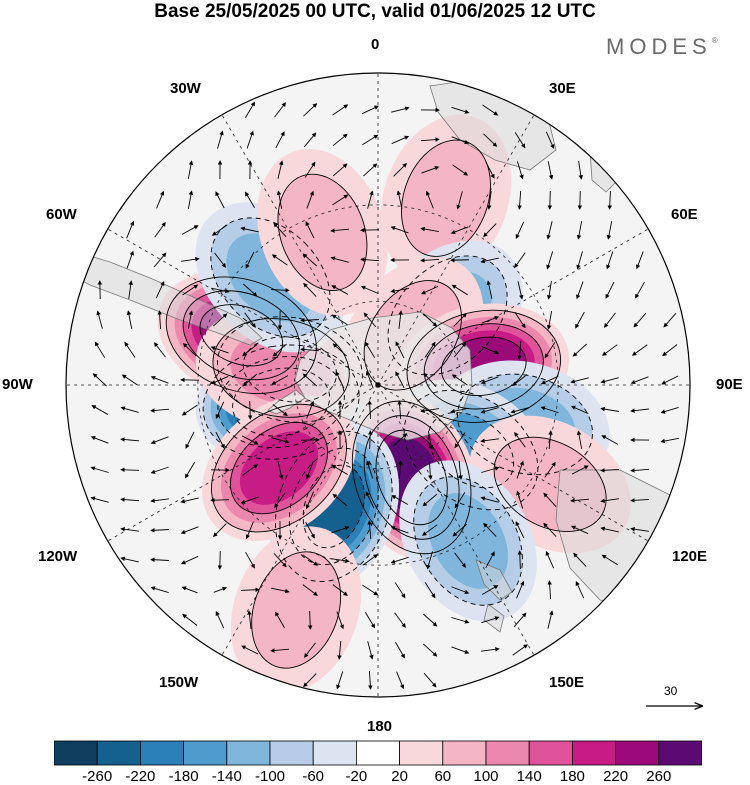 Image resolution: width=750 pixels, height=785 pixels. What do you see at coordinates (378, 385) in the screenshot?
I see `south-pole-marker` at bounding box center [378, 385].